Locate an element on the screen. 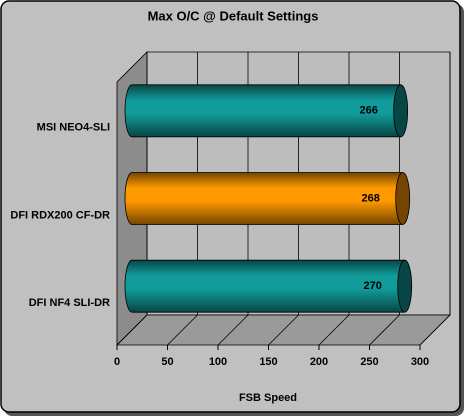  y-tick-label: DFI RDX200 CF-DR is located at coordinates (60, 215).